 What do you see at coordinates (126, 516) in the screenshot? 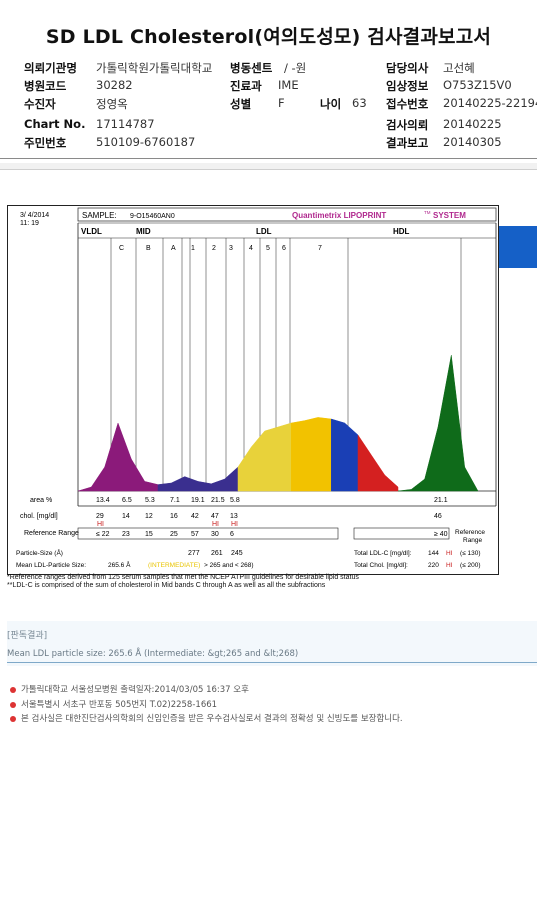
I see `chol-value: 14` at bounding box center [126, 516].